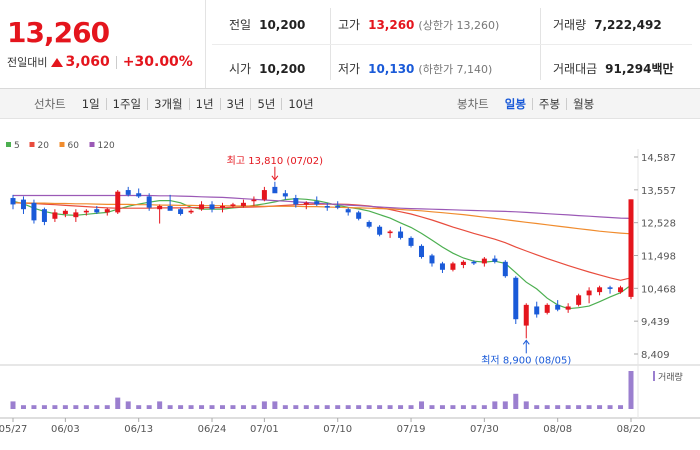 This screenshot has height=450, width=700. Describe the element at coordinates (167, 103) in the screenshot. I see `tab-3m: 3개월` at that location.